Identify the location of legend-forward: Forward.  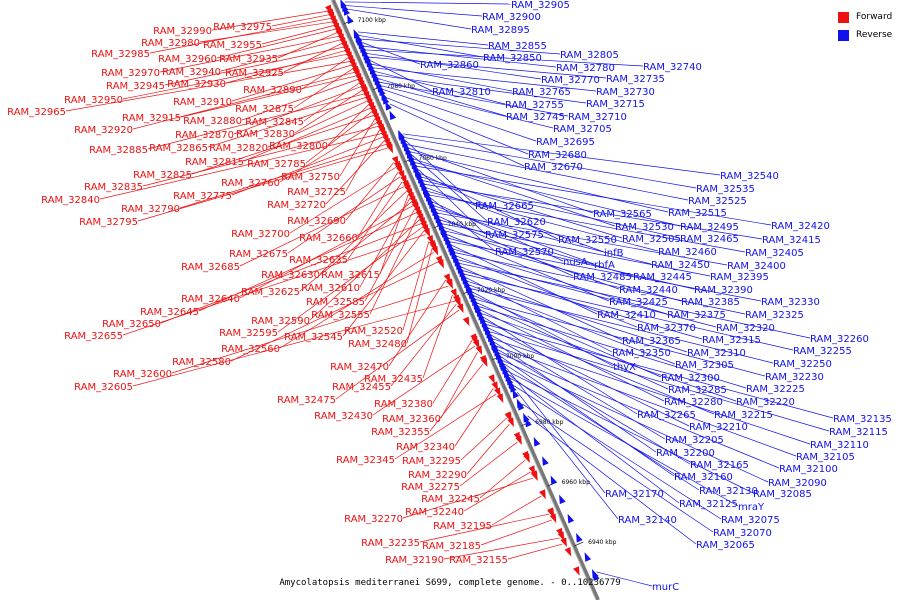
(865, 17).